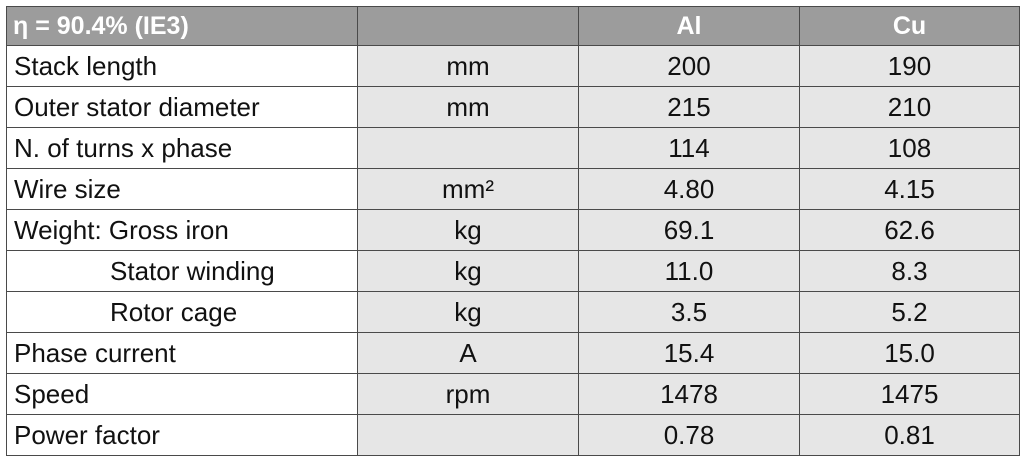  What do you see at coordinates (909, 148) in the screenshot?
I see `row-value-cu: 108` at bounding box center [909, 148].